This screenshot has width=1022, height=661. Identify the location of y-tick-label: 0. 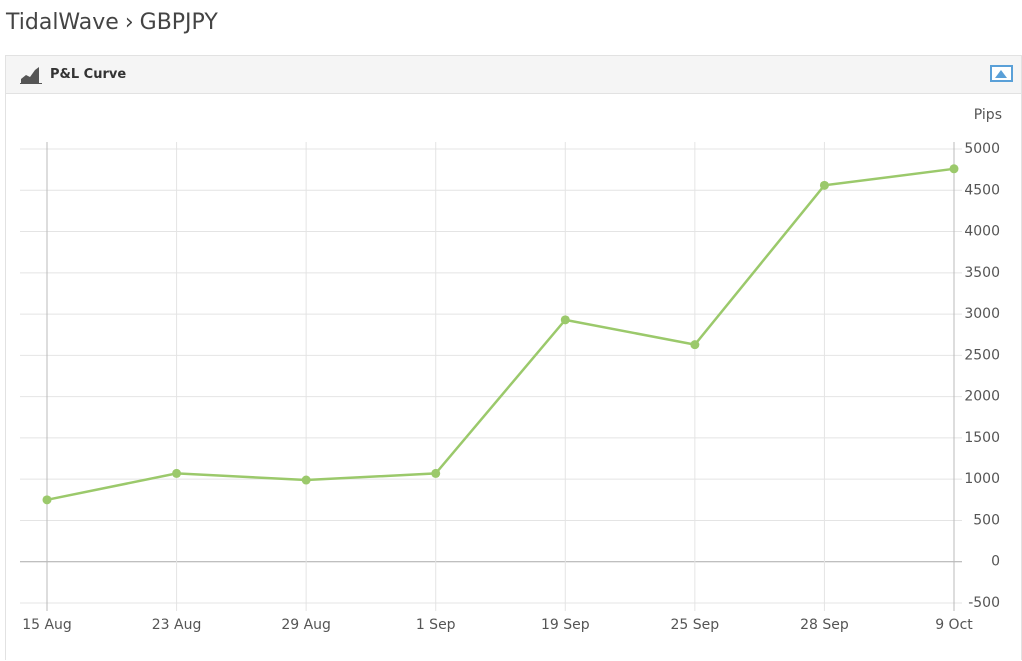
(995, 562).